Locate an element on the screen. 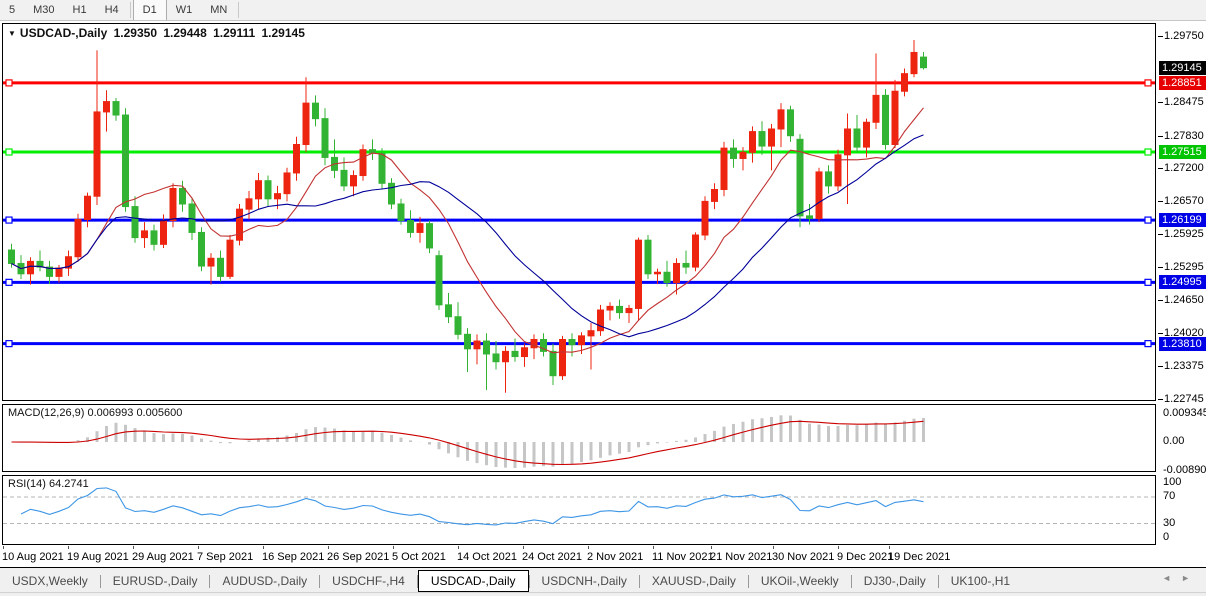  chart-tab-usdcaddaily: USDCAD-,Daily is located at coordinates (473, 581).